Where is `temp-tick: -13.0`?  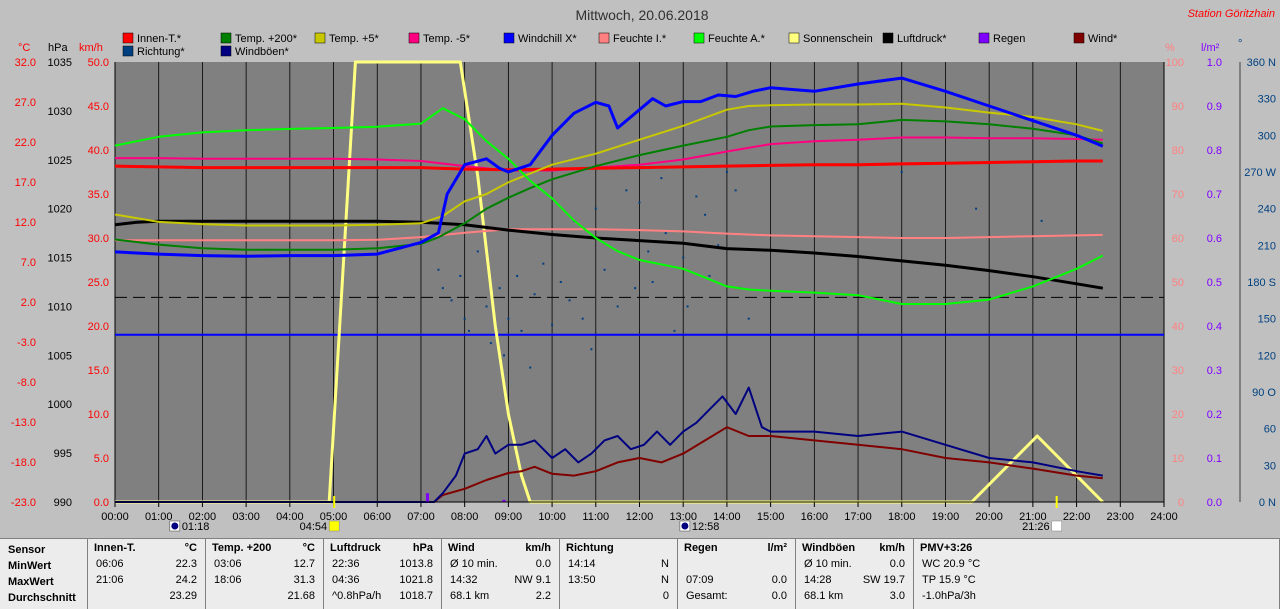
temp-tick: -13.0 is located at coordinates (23, 423).